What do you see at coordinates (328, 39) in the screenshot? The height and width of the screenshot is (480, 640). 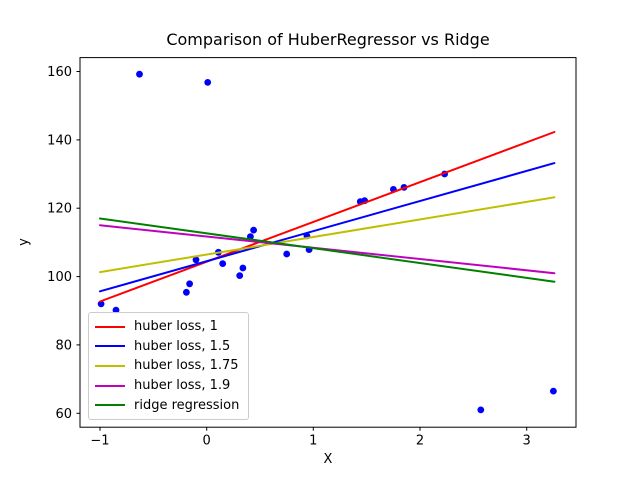 I see `chart-title: Comparison of HuberRegressor vs Ridge` at bounding box center [328, 39].